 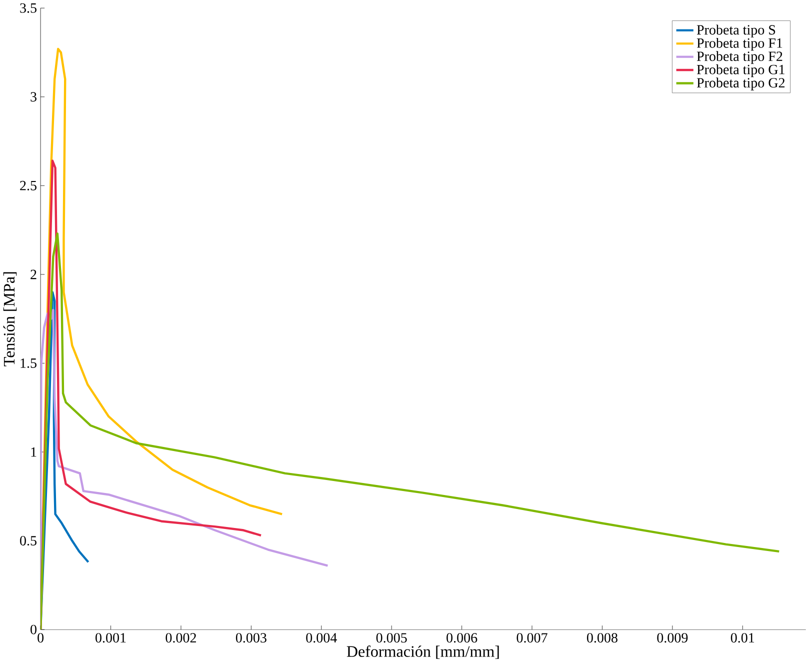 What do you see at coordinates (33, 451) in the screenshot?
I see `y-tick-label: 1` at bounding box center [33, 451].